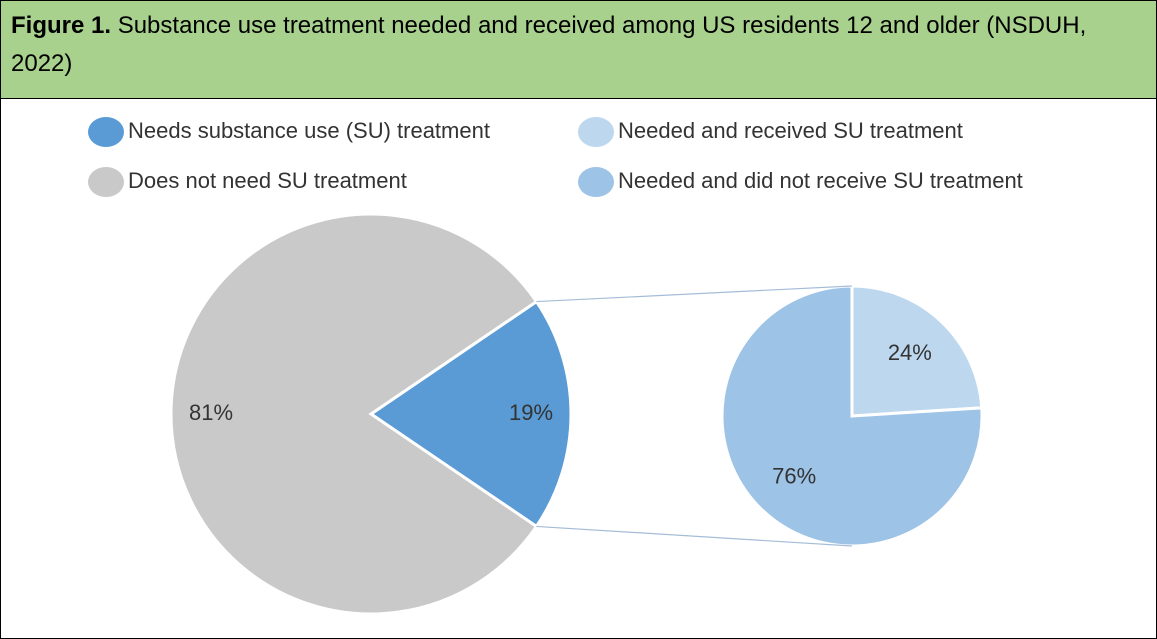 The image size is (1157, 639). I want to click on legend-label: Needed and received SU treatment, so click(790, 130).